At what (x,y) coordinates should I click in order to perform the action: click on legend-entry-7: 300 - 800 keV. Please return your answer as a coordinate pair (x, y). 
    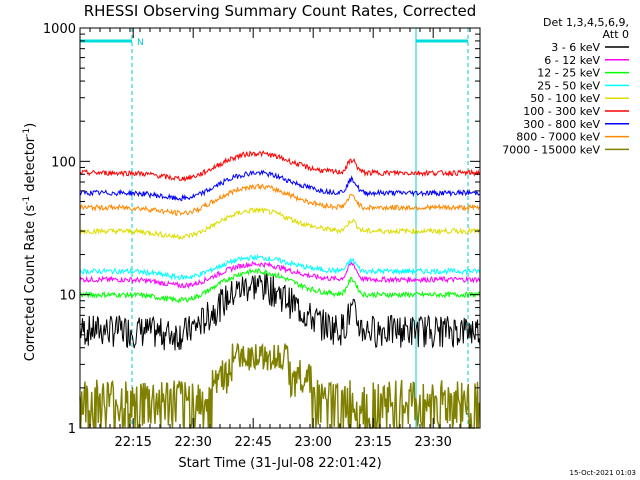
    Looking at the image, I should click on (561, 124).